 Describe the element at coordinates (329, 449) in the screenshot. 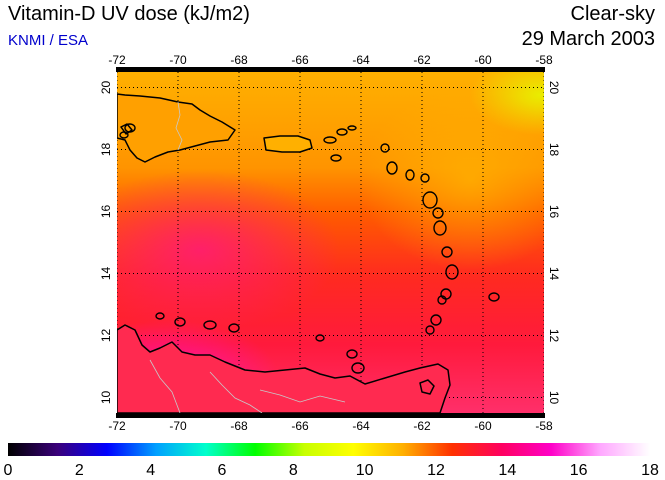

I see `colorbar-ramp` at that location.